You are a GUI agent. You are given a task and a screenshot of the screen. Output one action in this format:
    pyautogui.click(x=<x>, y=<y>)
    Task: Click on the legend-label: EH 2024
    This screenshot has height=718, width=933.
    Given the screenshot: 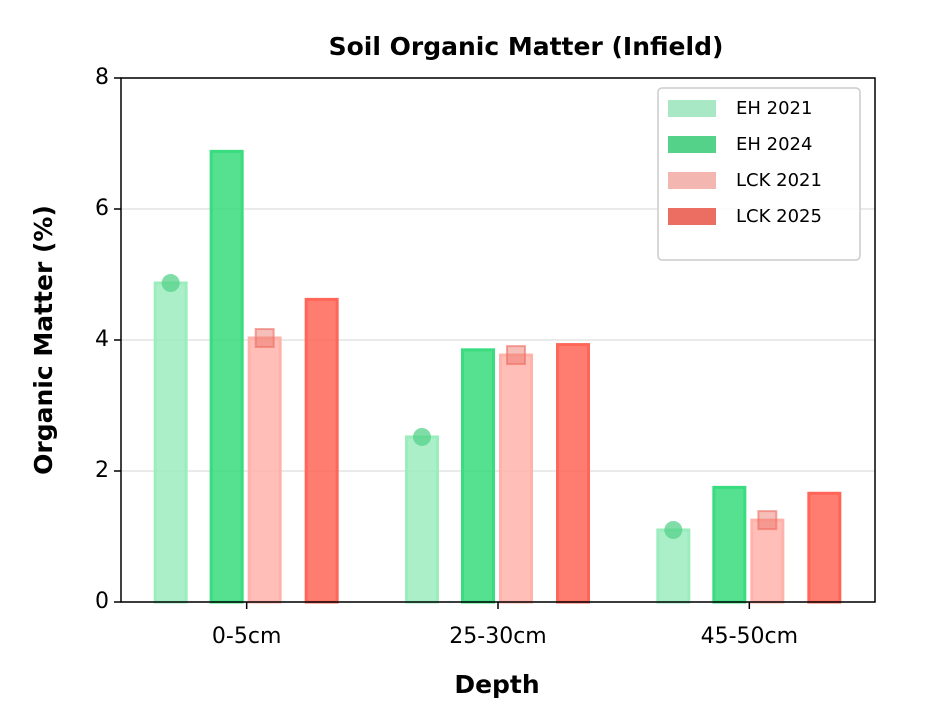 What is the action you would take?
    pyautogui.click(x=774, y=144)
    